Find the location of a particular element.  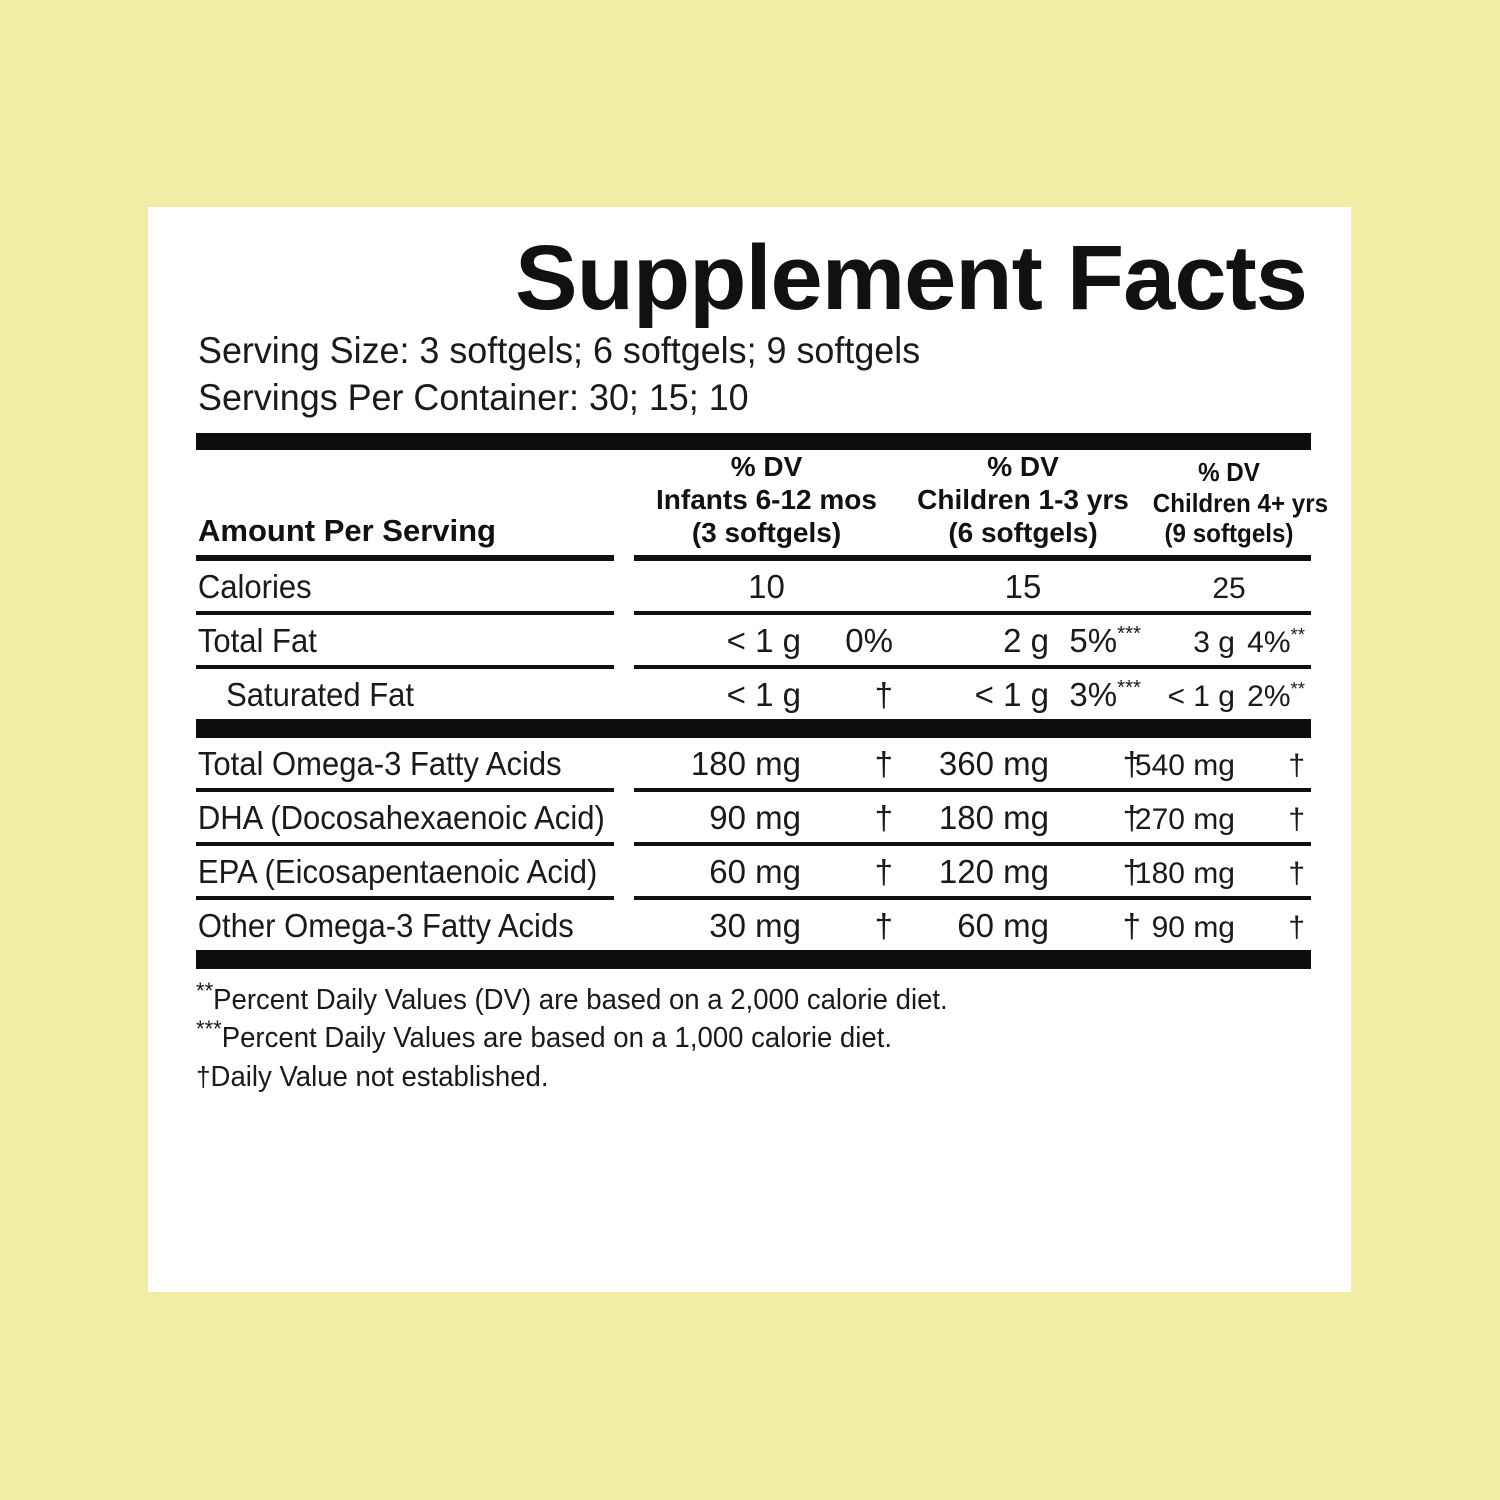

row-label-cell: DHA (Docosahexaenoic Acid) is located at coordinates (405, 817).